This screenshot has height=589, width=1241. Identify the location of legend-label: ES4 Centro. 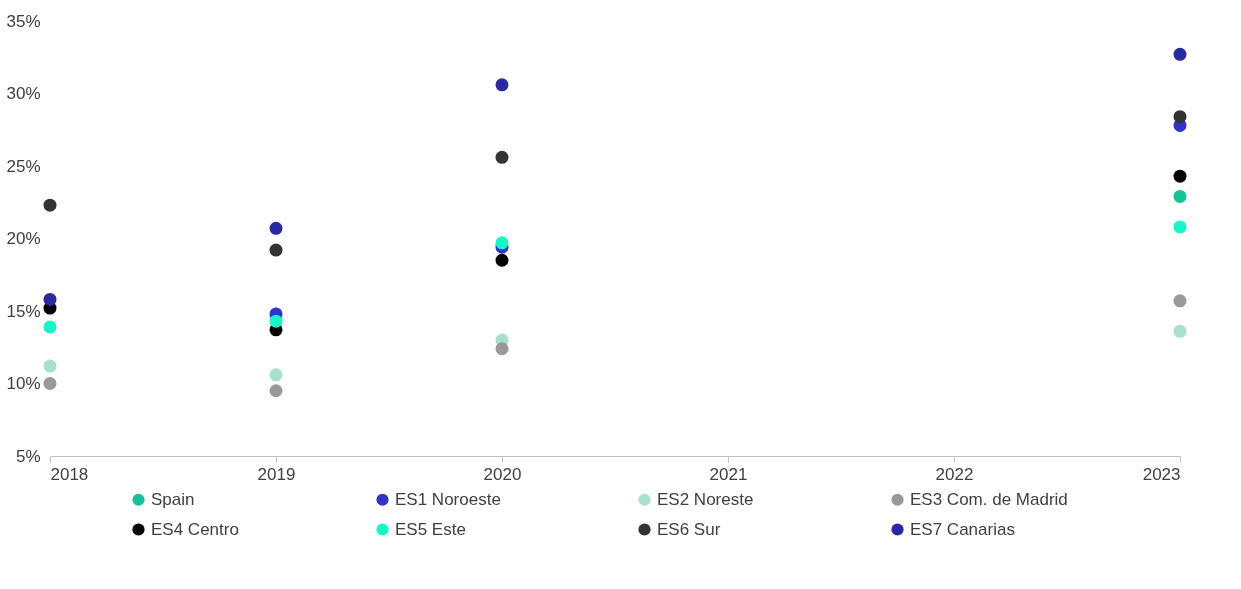
(195, 529).